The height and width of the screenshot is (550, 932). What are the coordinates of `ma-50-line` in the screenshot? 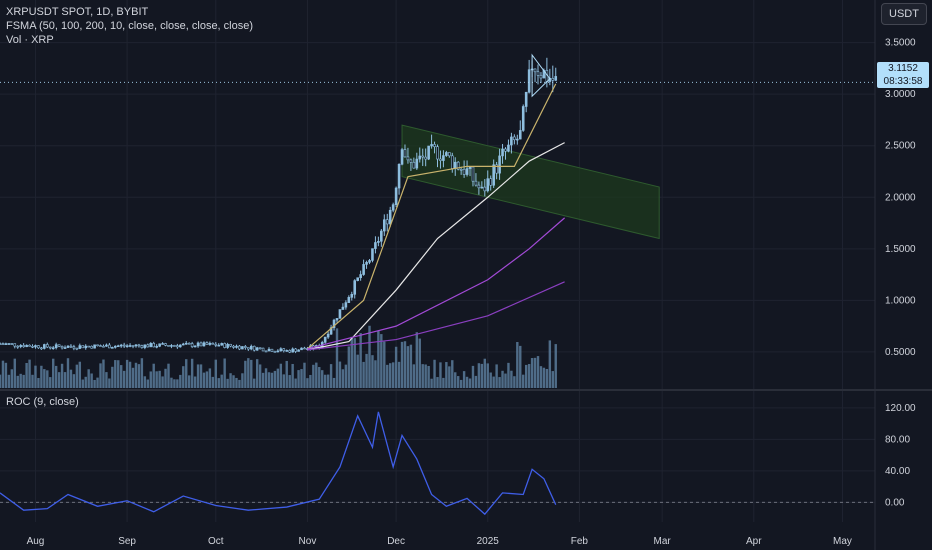 It's located at (436, 246).